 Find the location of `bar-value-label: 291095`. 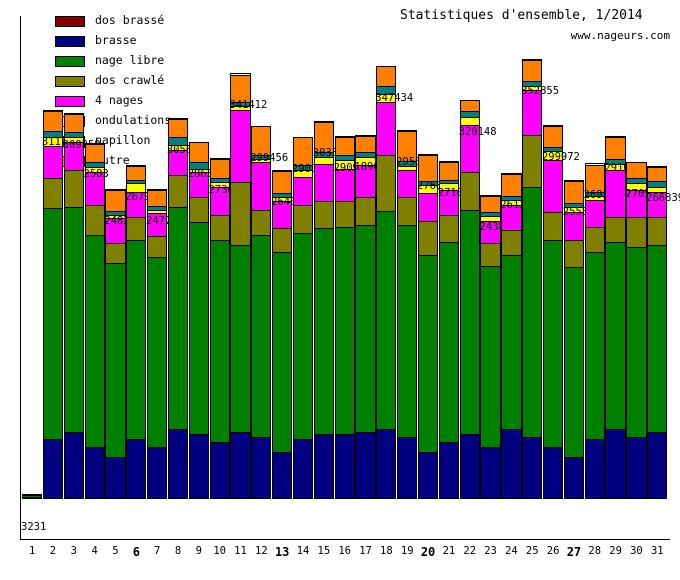

bar-value-label: 291095 is located at coordinates (623, 167).